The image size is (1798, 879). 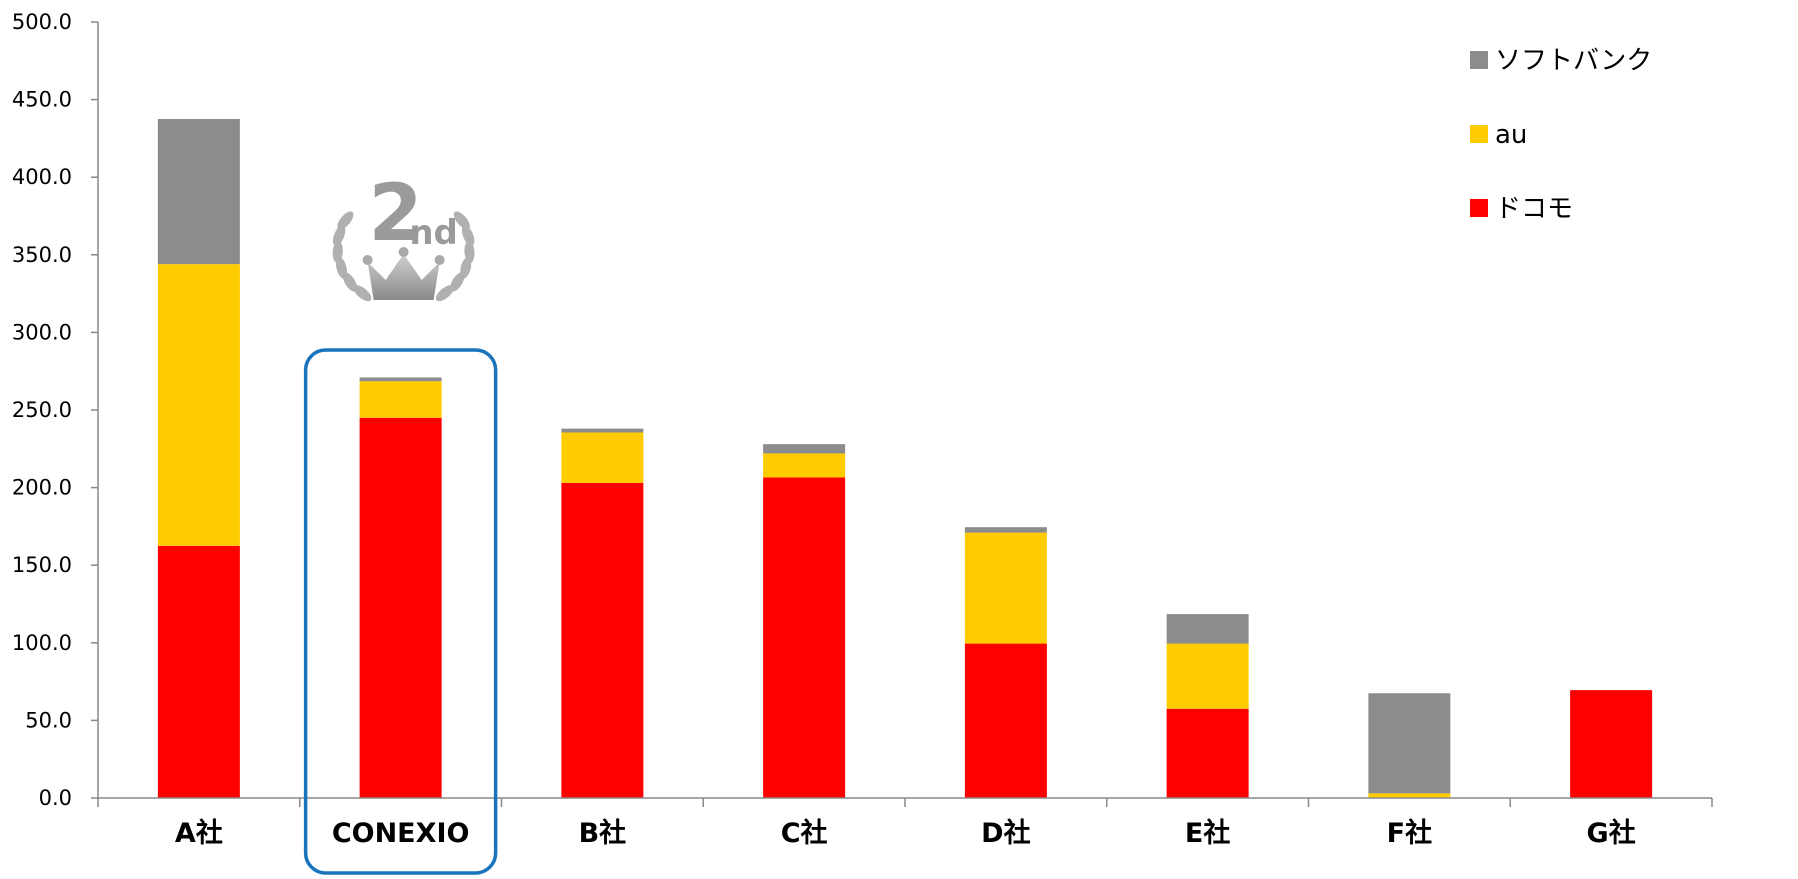 I want to click on x-tick-label: CONEXIO, so click(x=401, y=833).